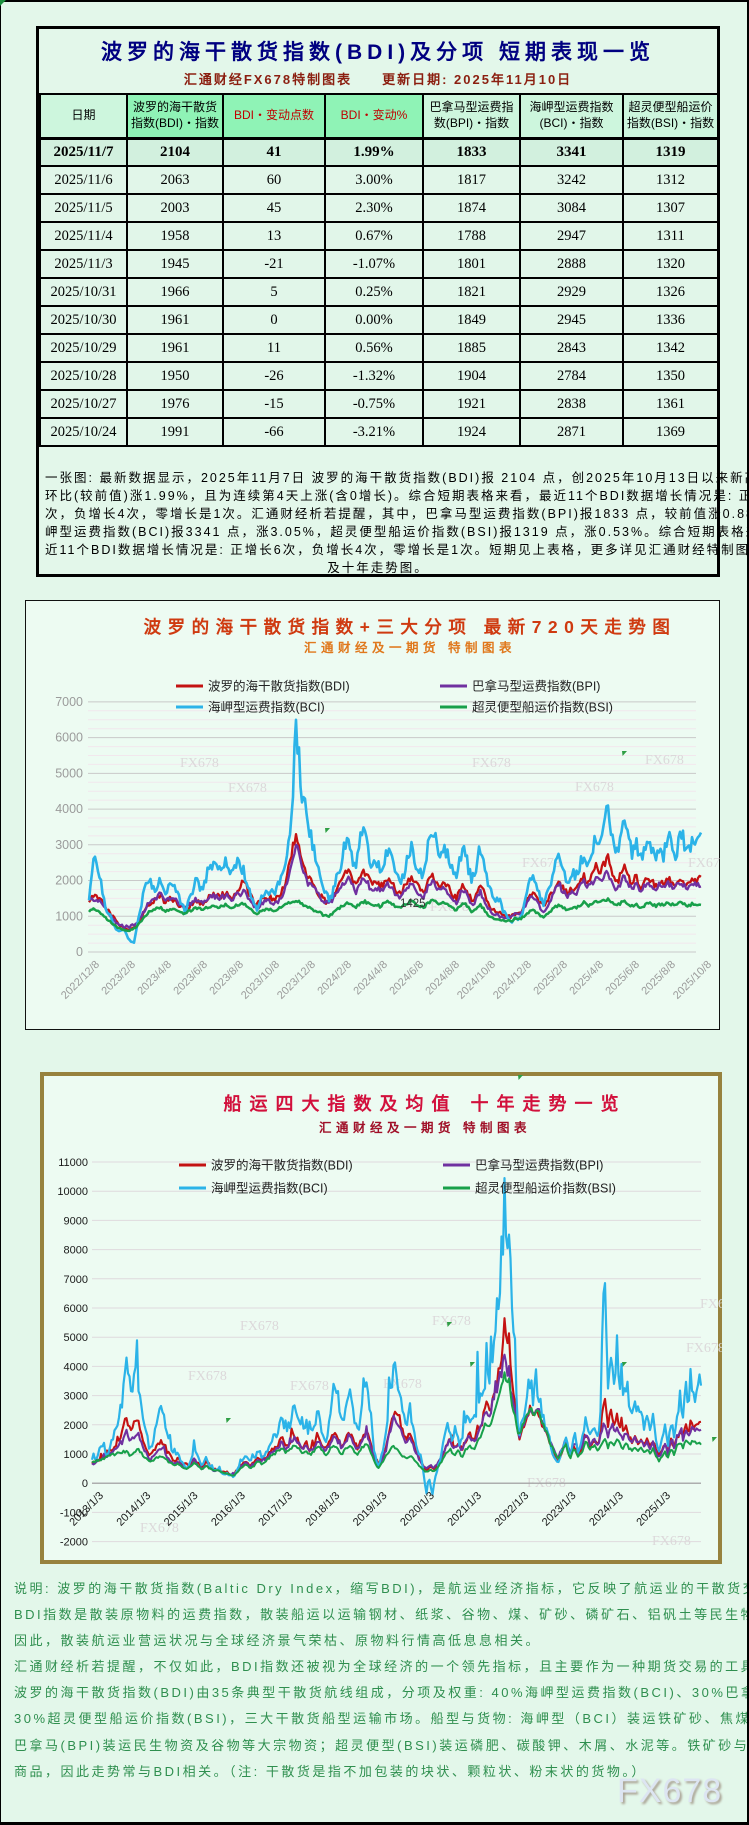  What do you see at coordinates (413, 904) in the screenshot?
I see `svg-text: 1425` at bounding box center [413, 904].